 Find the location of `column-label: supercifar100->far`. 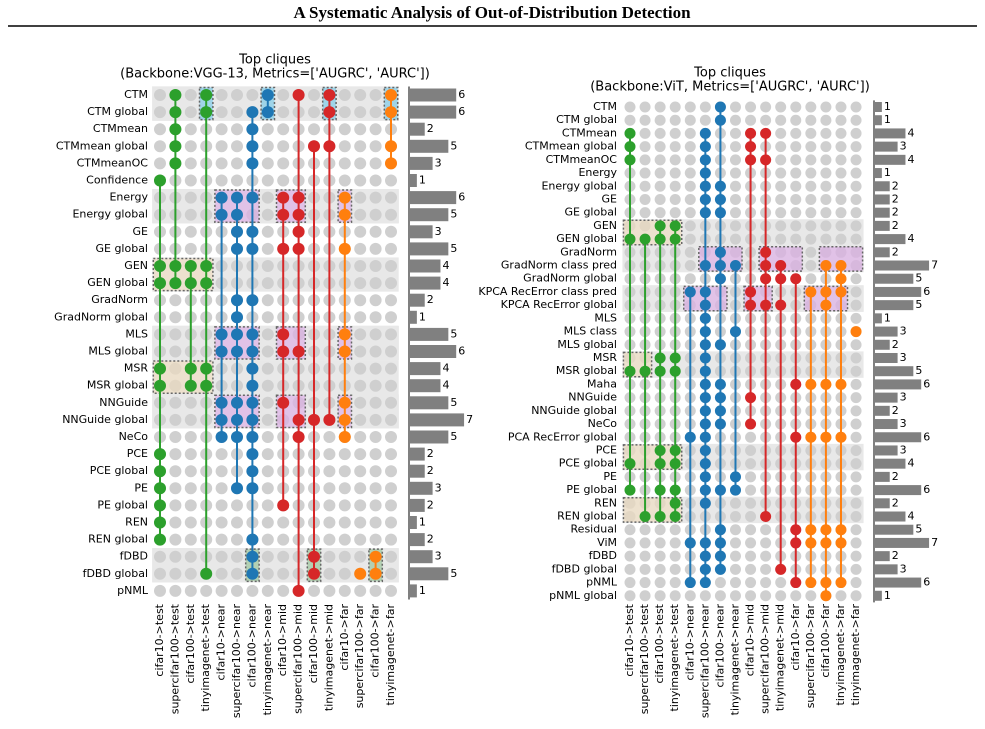

column-label: supercifar100->far is located at coordinates (359, 656).